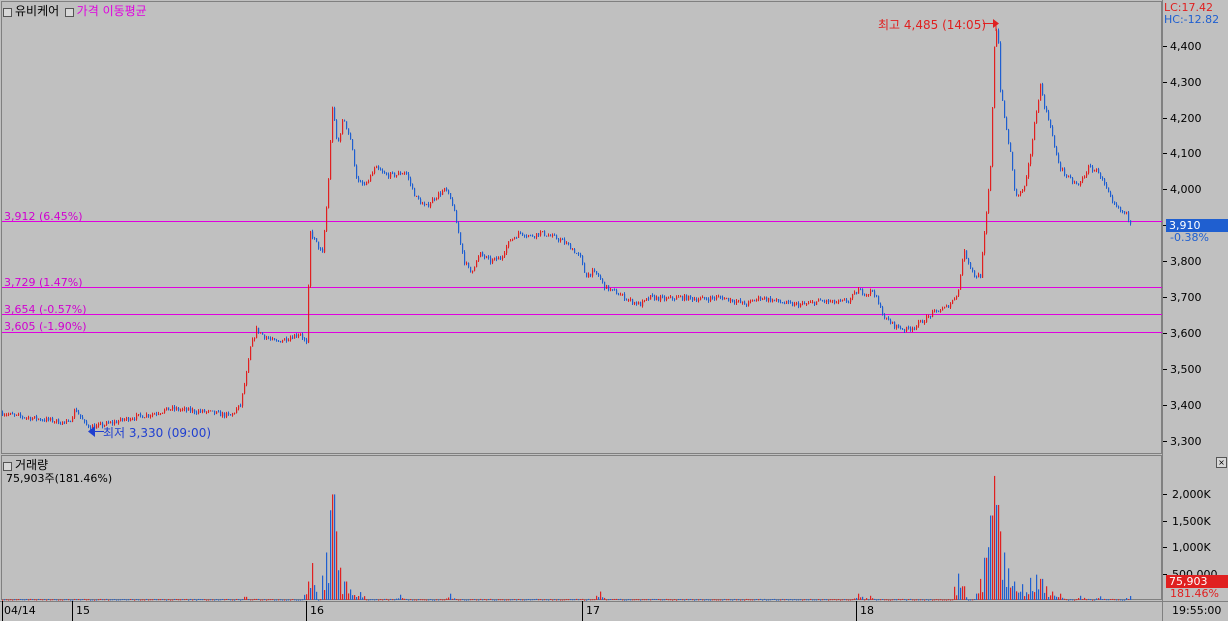 This screenshot has height=621, width=1228. Describe the element at coordinates (111, 11) in the screenshot. I see `indicator-name: 가격 이동평균` at that location.